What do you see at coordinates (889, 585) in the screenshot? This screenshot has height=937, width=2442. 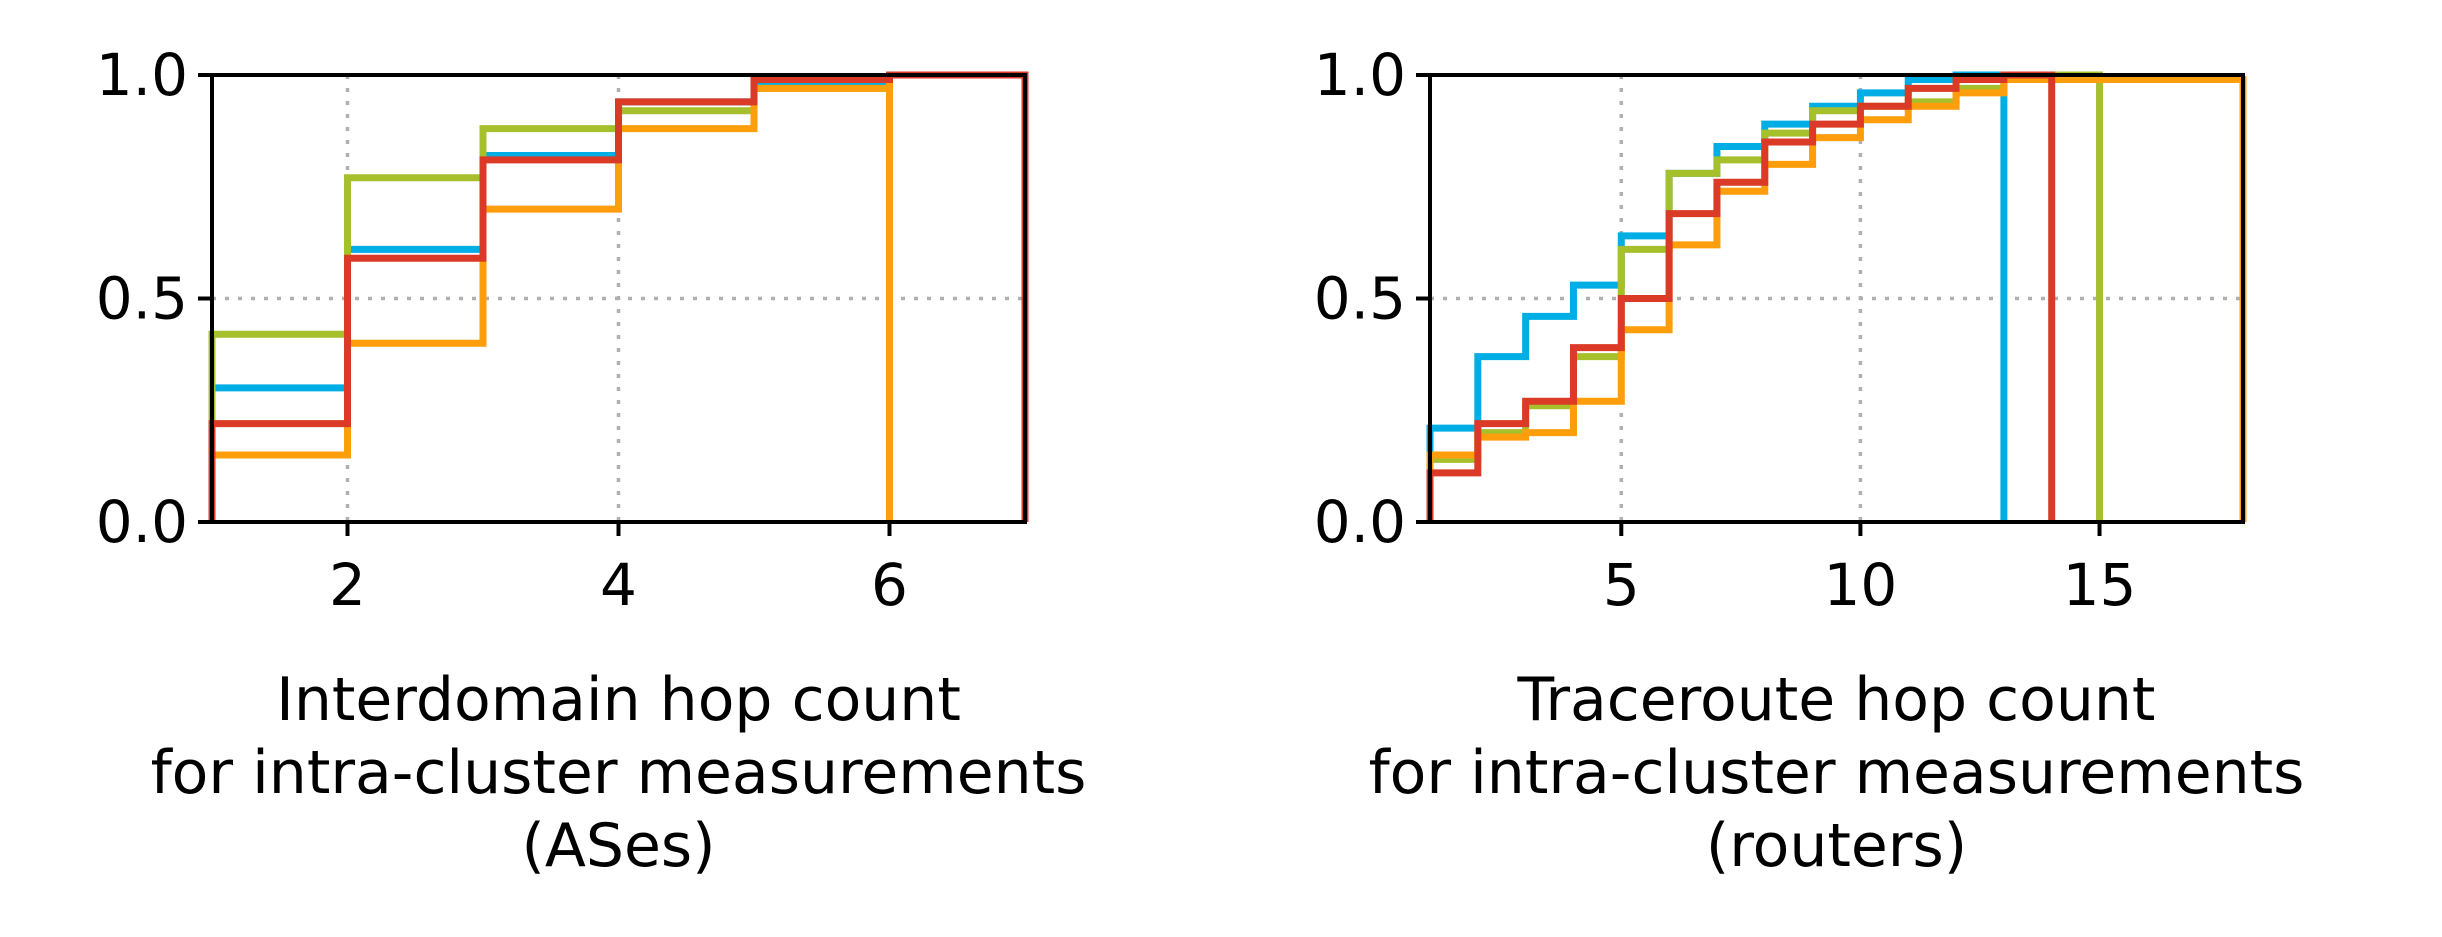 I see `x-tick-label: 6` at bounding box center [889, 585].